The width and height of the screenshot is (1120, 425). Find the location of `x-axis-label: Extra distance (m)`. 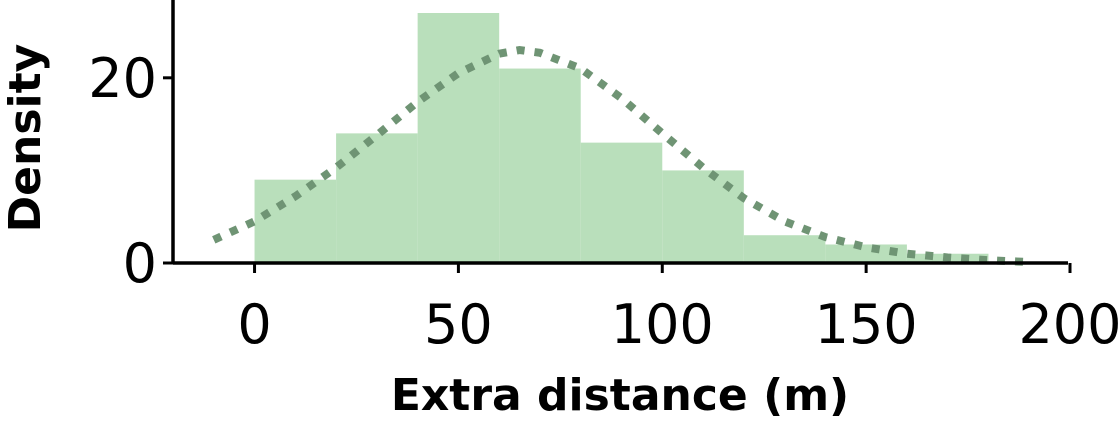

x-axis-label: Extra distance (m) is located at coordinates (620, 395).